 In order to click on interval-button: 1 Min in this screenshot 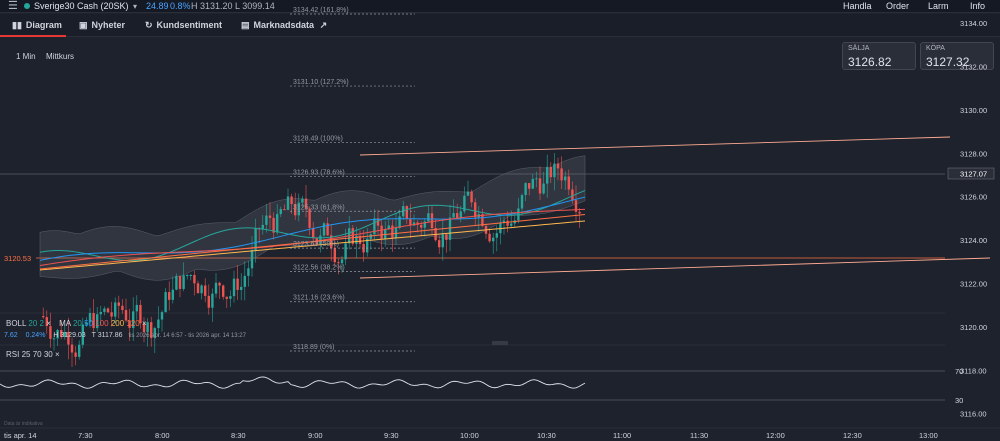, I will do `click(26, 56)`.